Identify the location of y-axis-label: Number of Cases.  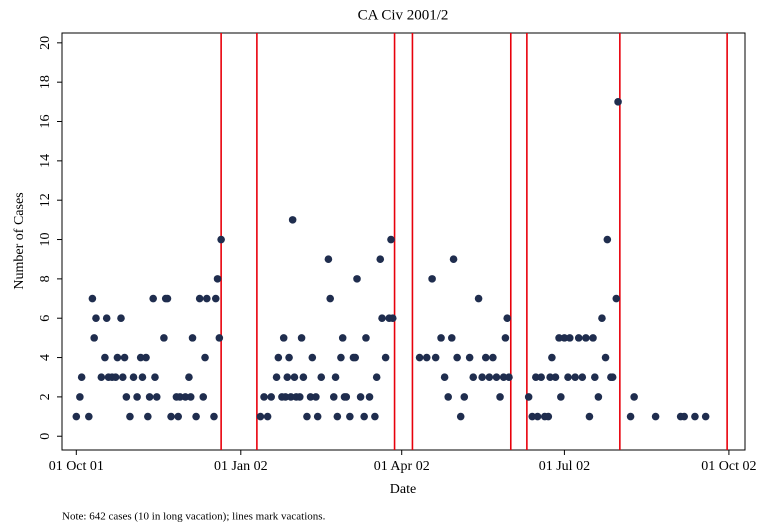
(19, 240).